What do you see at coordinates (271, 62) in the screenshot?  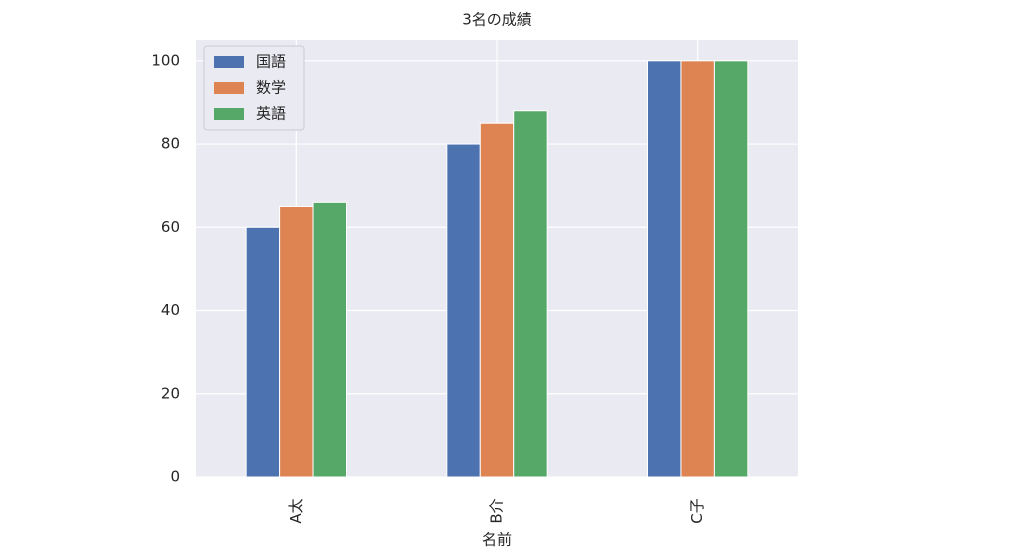 I see `legend-label: 国語` at bounding box center [271, 62].